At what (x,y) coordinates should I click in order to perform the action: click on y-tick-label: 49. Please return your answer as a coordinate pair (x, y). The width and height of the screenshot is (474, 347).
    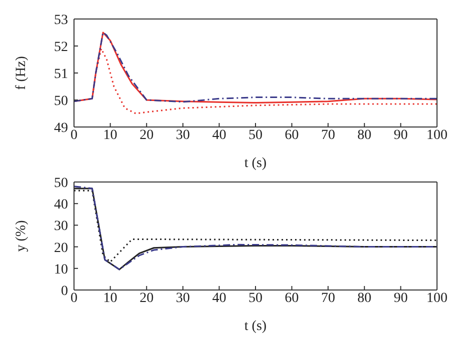
    Looking at the image, I should click on (61, 128).